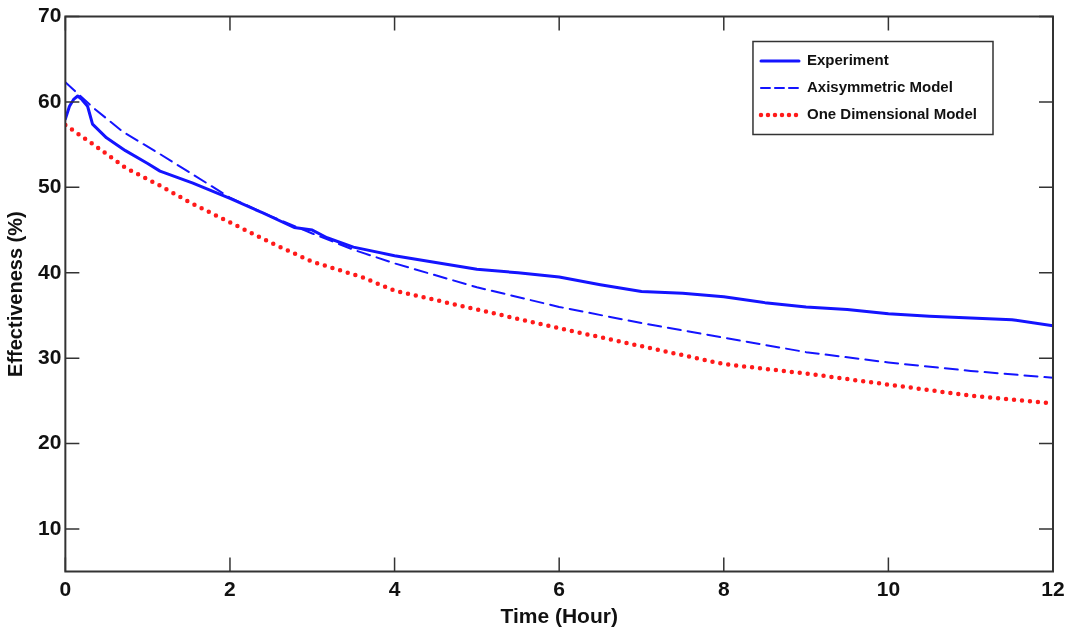 Image resolution: width=1075 pixels, height=630 pixels. Describe the element at coordinates (1053, 588) in the screenshot. I see `x-tick-label: 12` at that location.